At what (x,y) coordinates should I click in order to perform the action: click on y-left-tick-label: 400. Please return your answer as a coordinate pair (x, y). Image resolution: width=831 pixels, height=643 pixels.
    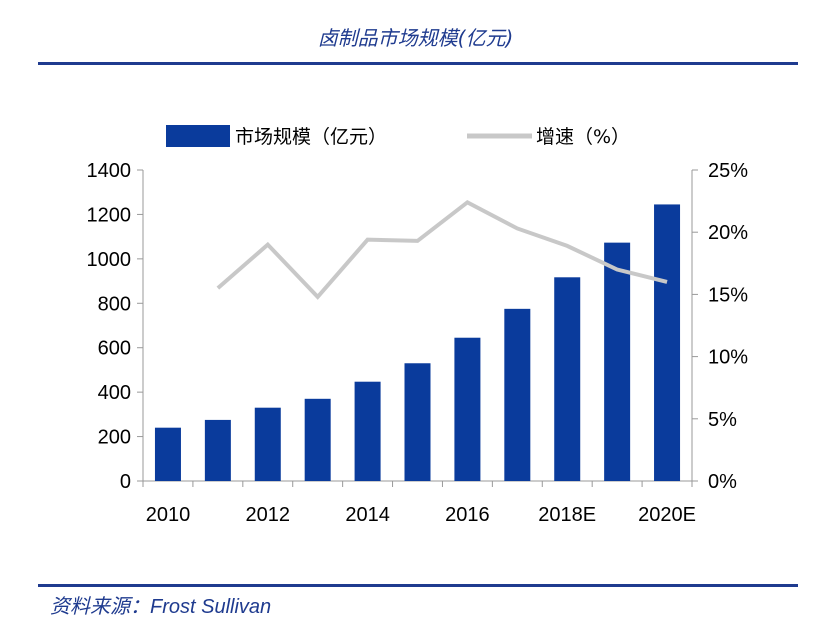
    Looking at the image, I should click on (114, 393).